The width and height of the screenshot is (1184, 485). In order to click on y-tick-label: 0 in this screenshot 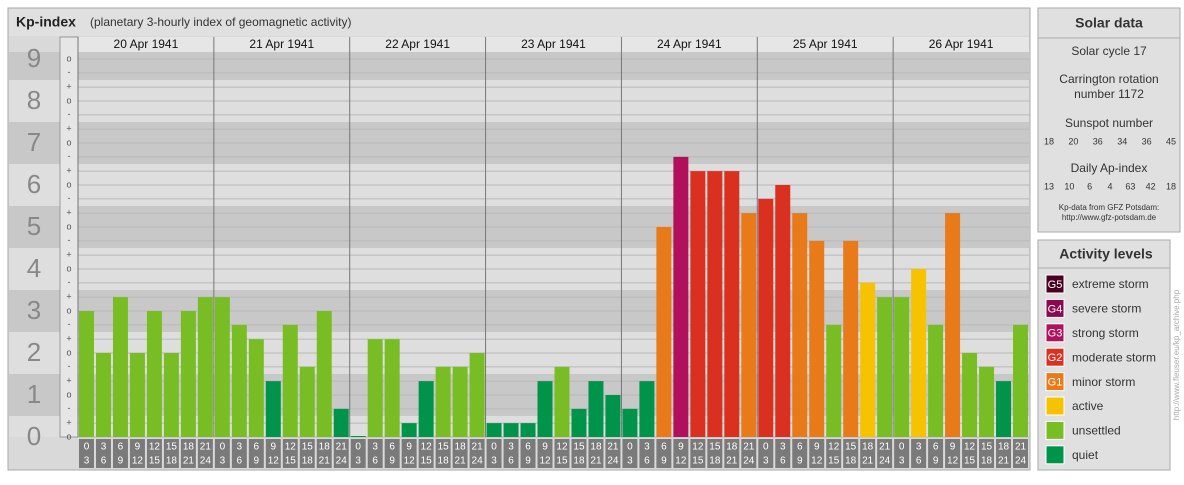, I will do `click(34, 436)`.